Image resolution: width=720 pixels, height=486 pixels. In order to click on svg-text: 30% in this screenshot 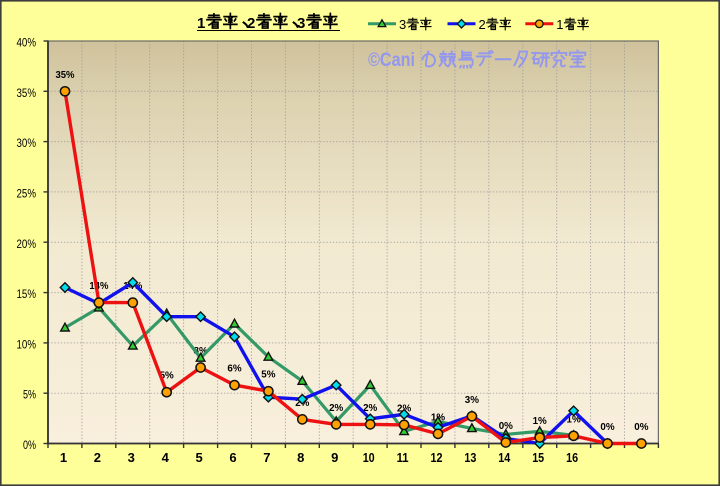, I will do `click(27, 144)`.